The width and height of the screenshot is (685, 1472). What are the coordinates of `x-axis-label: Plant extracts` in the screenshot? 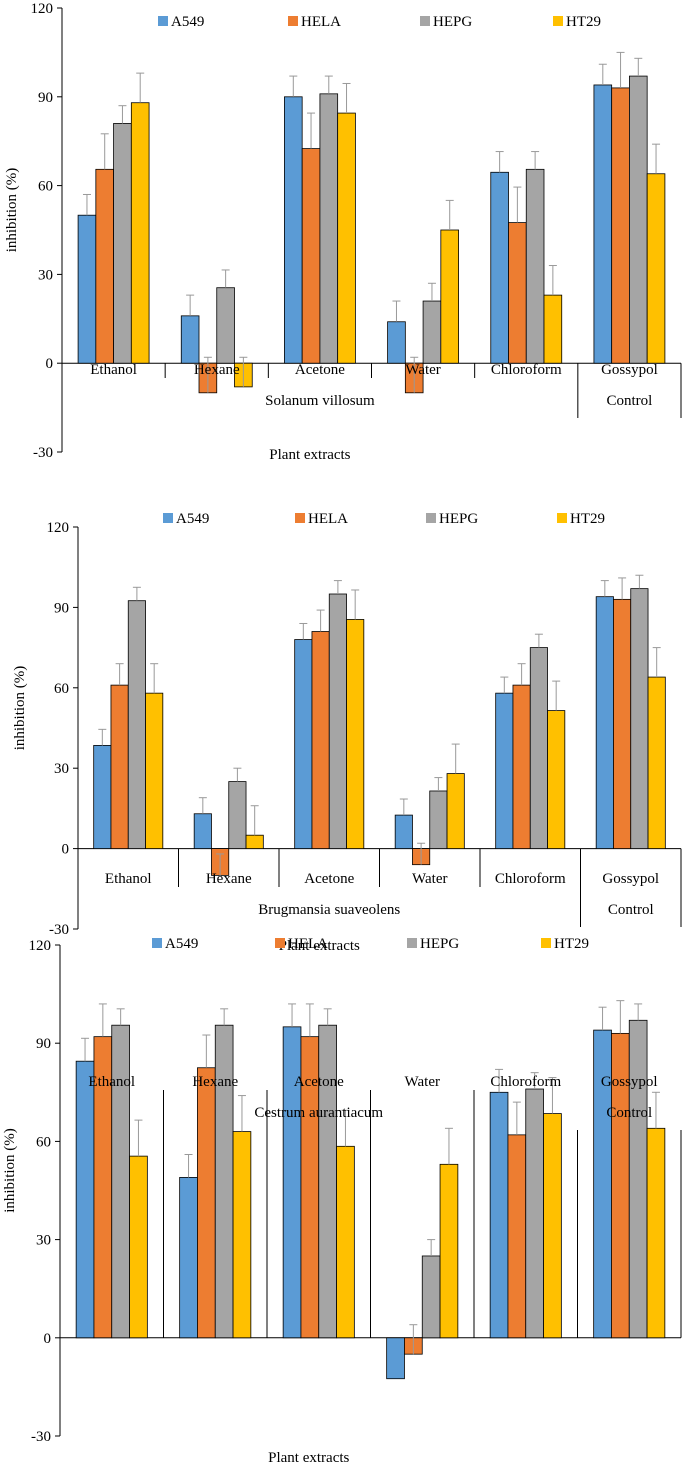 It's located at (308, 1458).